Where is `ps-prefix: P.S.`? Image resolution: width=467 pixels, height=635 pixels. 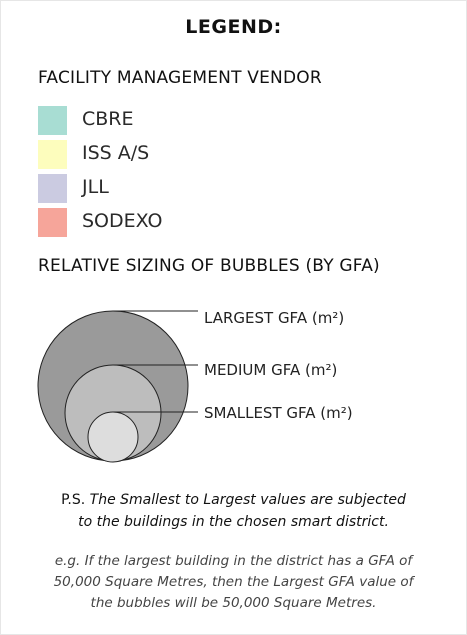
ps-prefix: P.S. is located at coordinates (73, 500).